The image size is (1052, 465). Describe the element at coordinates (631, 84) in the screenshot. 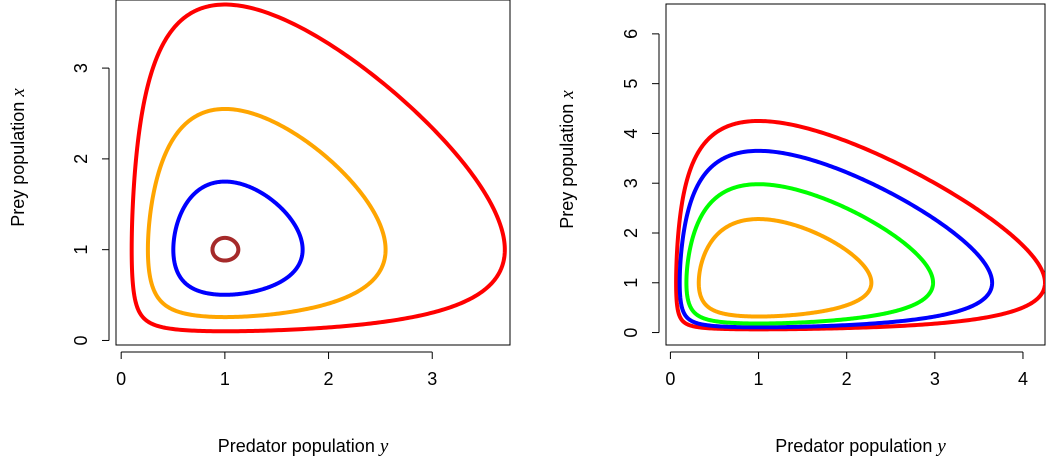

I see `y-tick-label: 5` at that location.